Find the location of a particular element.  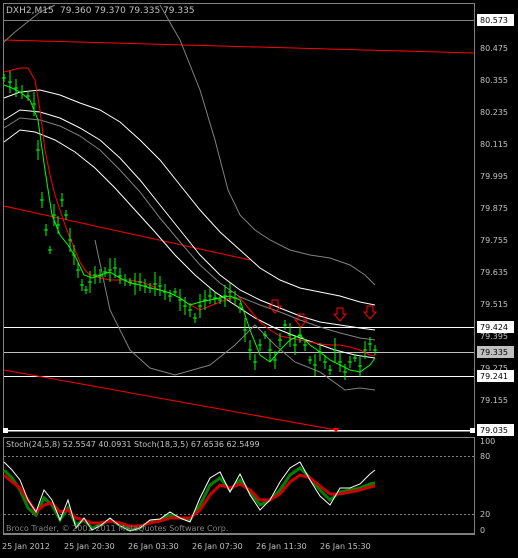

price-tick-label: 79.755 is located at coordinates (494, 240).